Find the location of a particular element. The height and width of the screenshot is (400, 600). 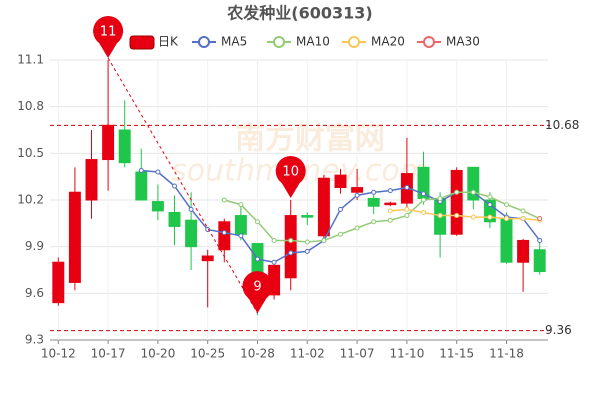

y-tick-label: 10.8 is located at coordinates (30, 106).